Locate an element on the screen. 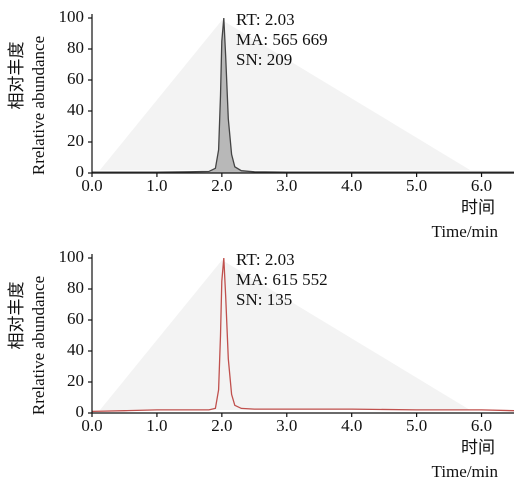 This screenshot has height=486, width=515. annotation: SN: 209 is located at coordinates (264, 59).